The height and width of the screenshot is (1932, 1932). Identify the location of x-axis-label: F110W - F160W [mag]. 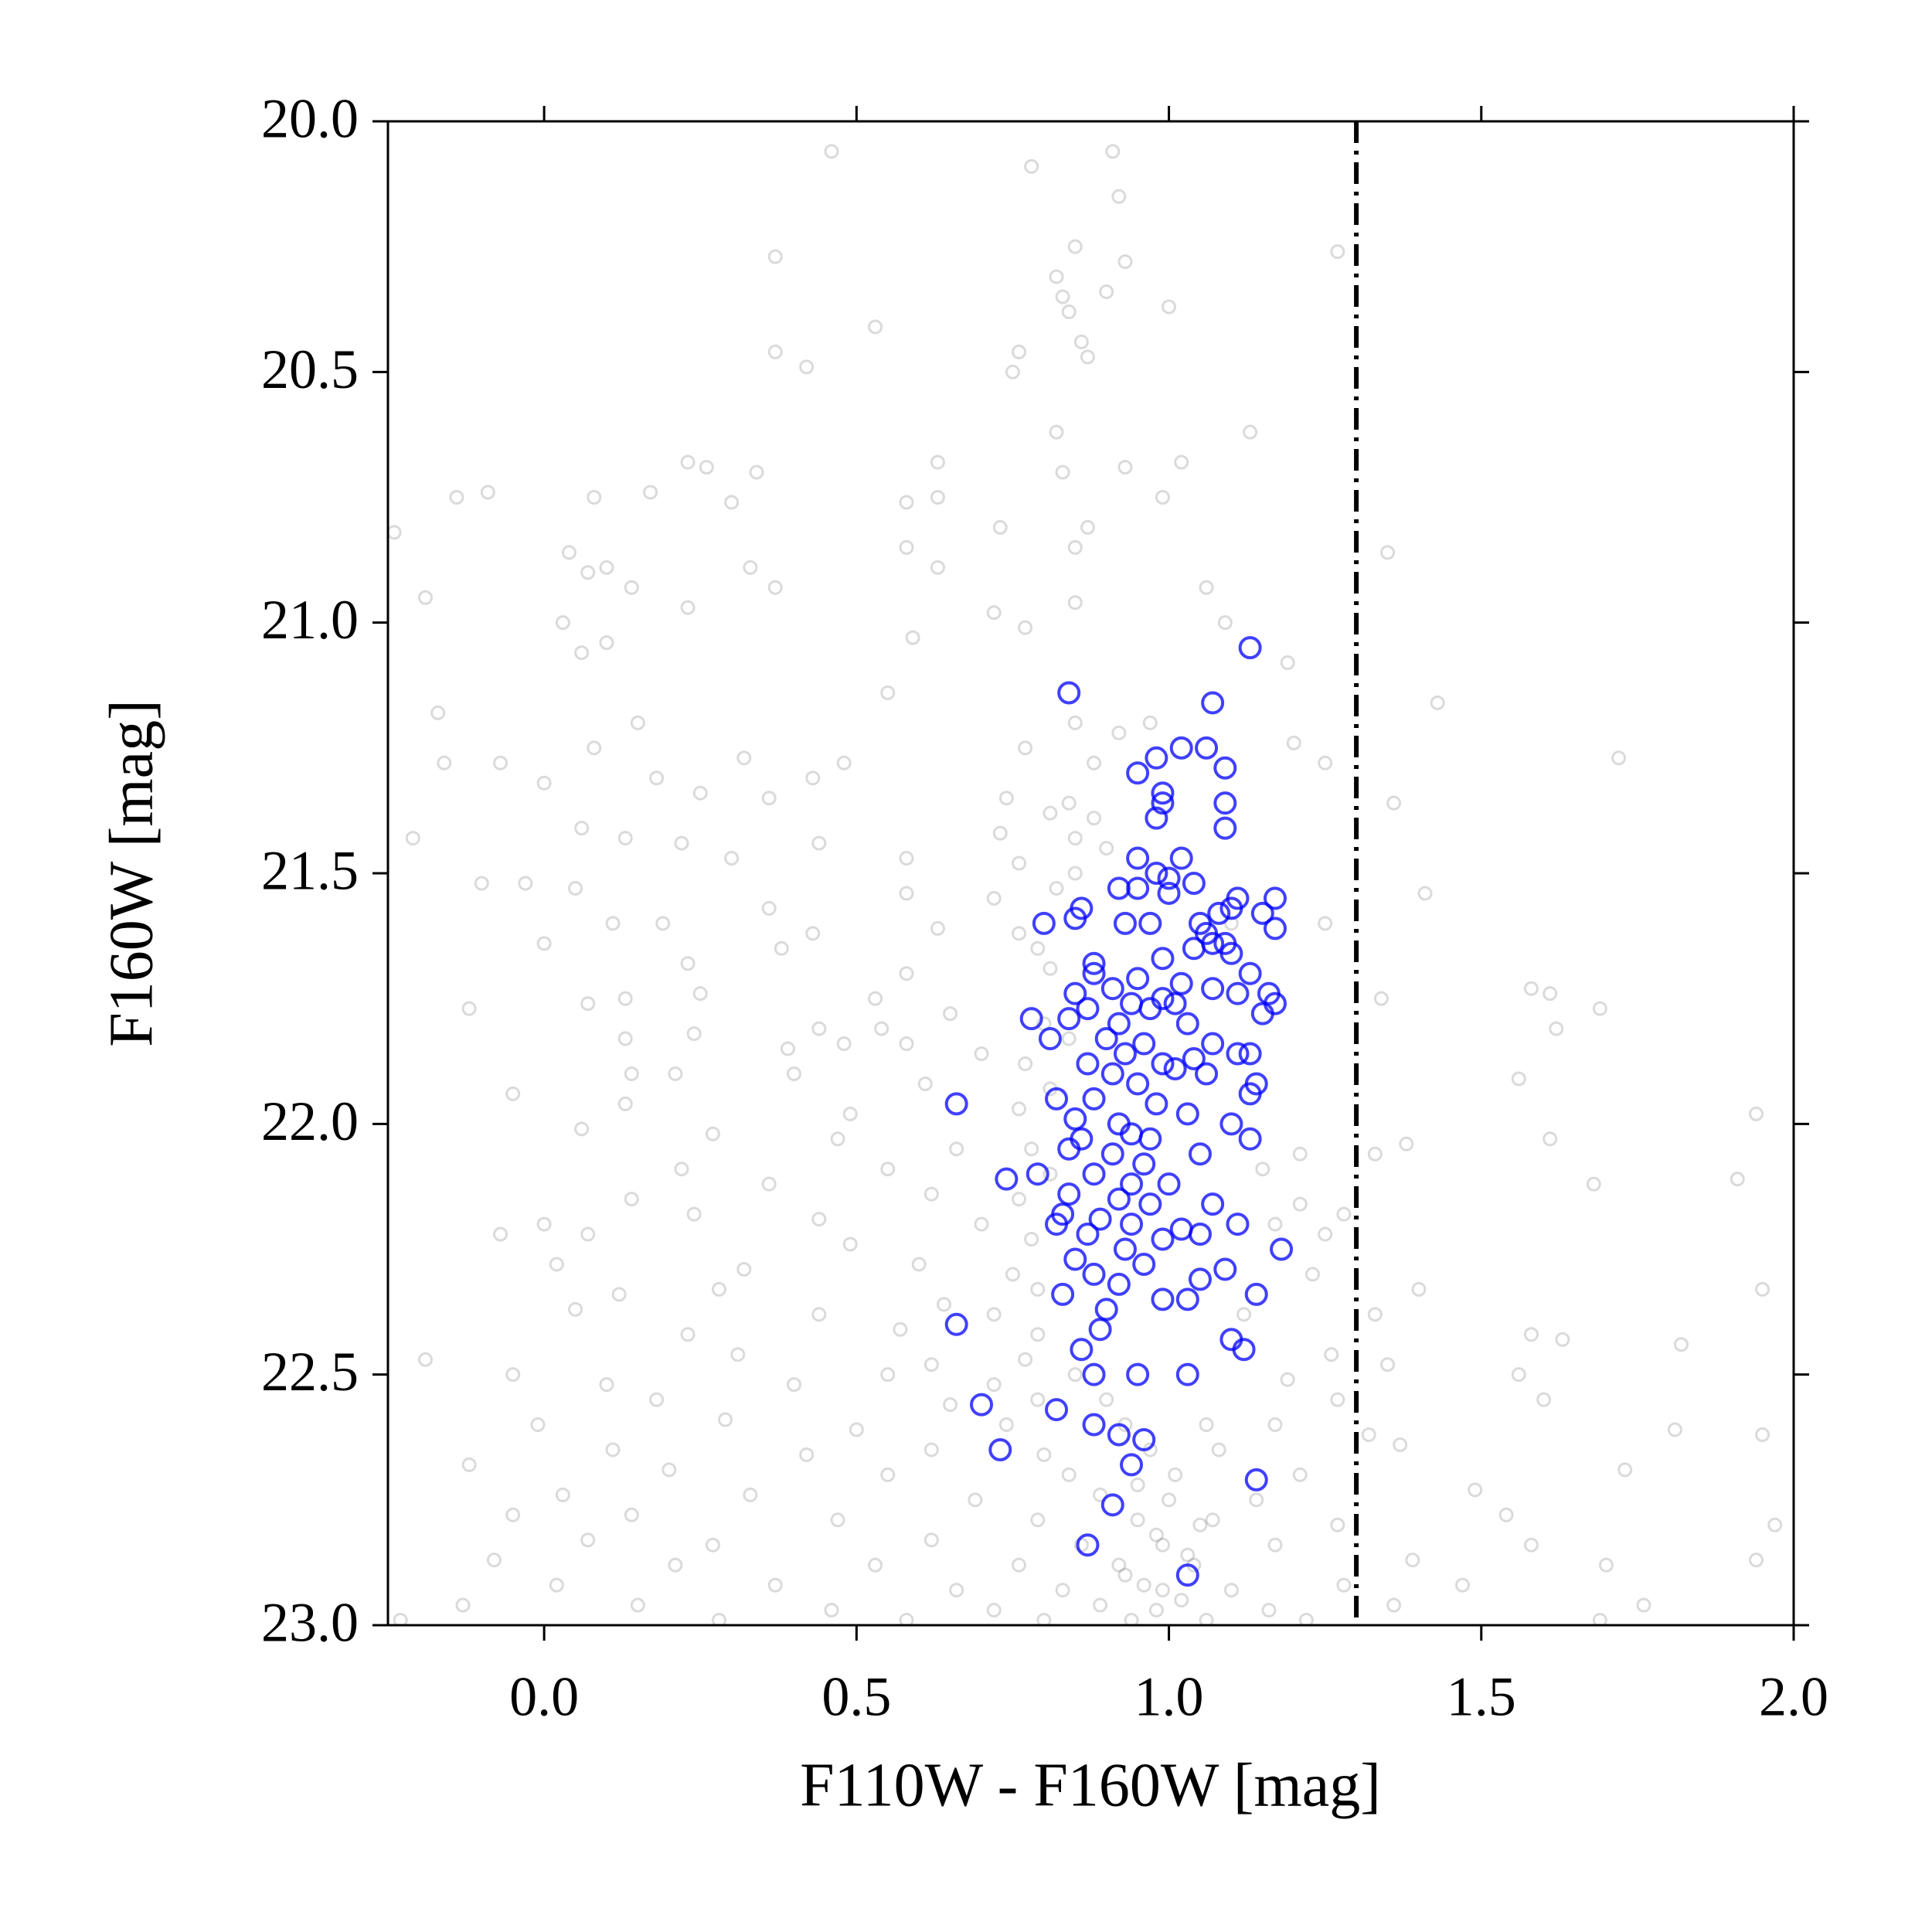
(1091, 1785).